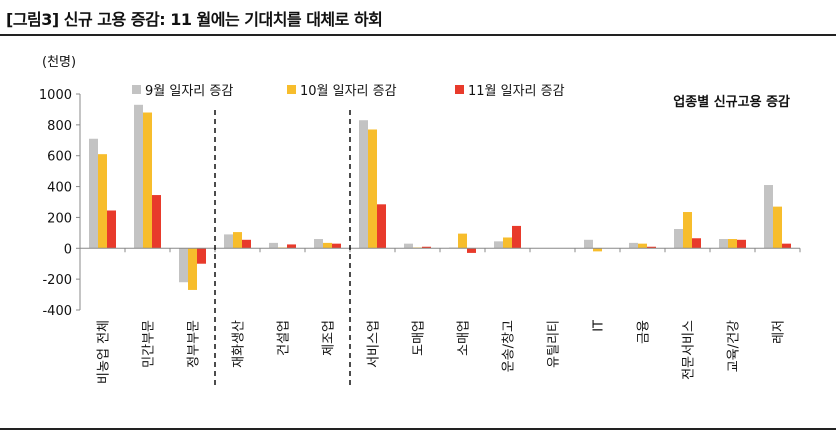 This screenshot has width=836, height=437. Describe the element at coordinates (779, 332) in the screenshot. I see `x-category-label: 레저` at that location.